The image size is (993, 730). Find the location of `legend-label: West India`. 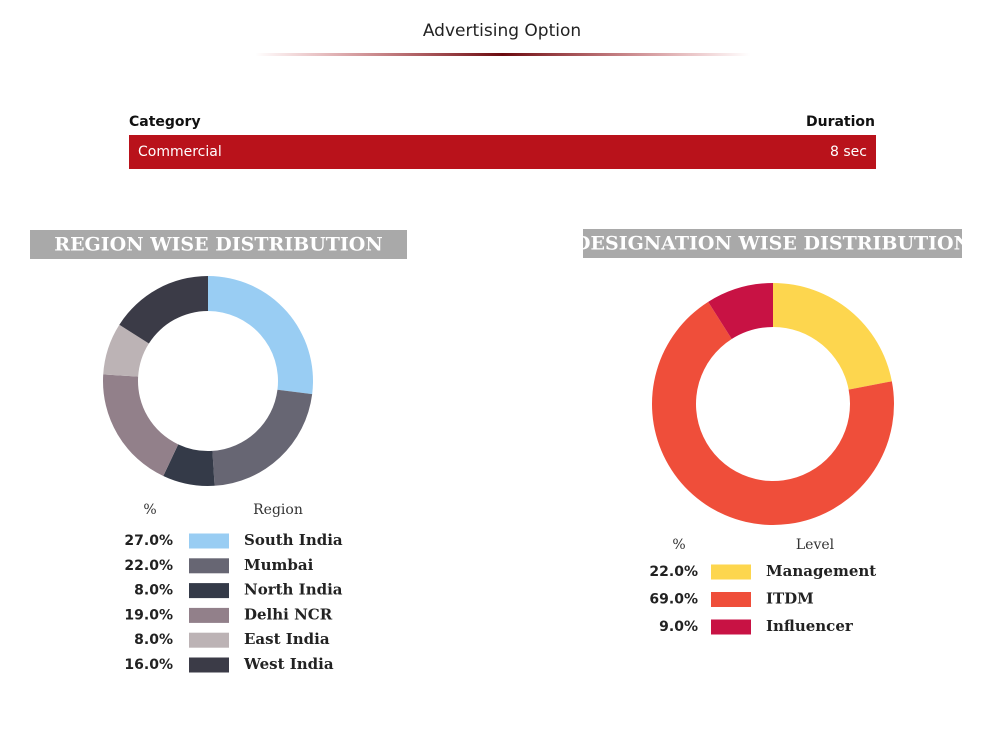

legend-label: West India is located at coordinates (288, 664).